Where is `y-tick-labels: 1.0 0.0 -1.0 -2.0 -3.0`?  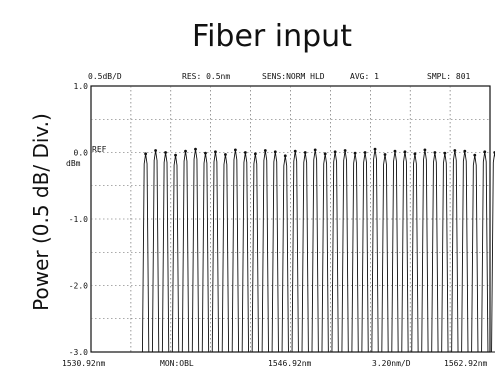
y-tick-labels: 1.0 0.0 -1.0 -2.0 -3.0 is located at coordinates (78, 219).